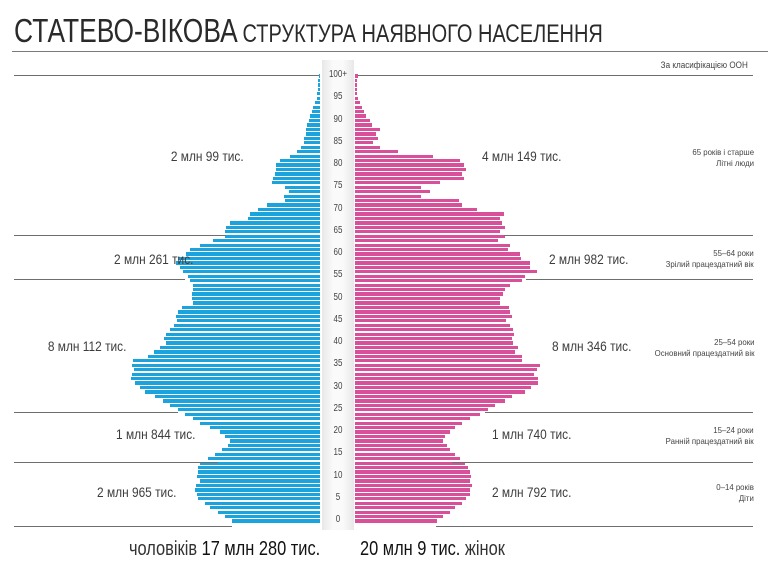 This screenshot has height=568, width=768. I want to click on male-group-0-14: 2 млн 965 тис., so click(136, 492).